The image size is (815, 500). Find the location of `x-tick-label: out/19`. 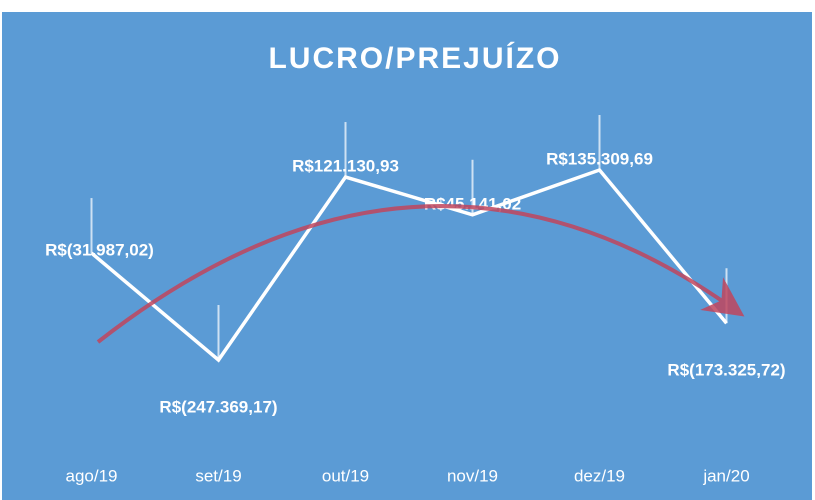

x-tick-label: out/19 is located at coordinates (345, 475).